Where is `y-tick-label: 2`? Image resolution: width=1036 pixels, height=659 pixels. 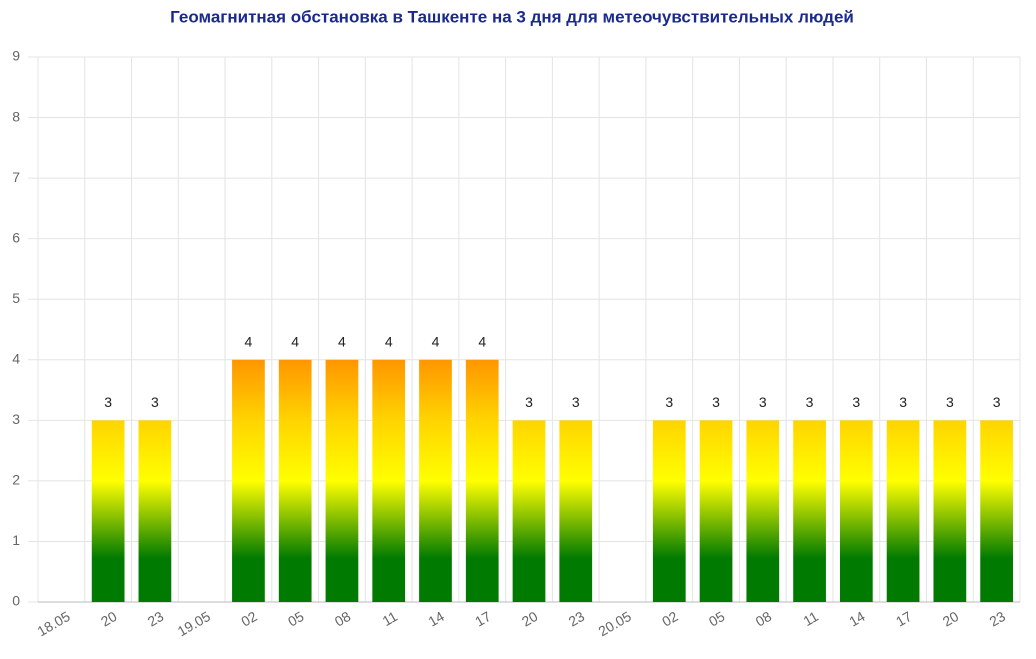
y-tick-label: 2 is located at coordinates (16, 480).